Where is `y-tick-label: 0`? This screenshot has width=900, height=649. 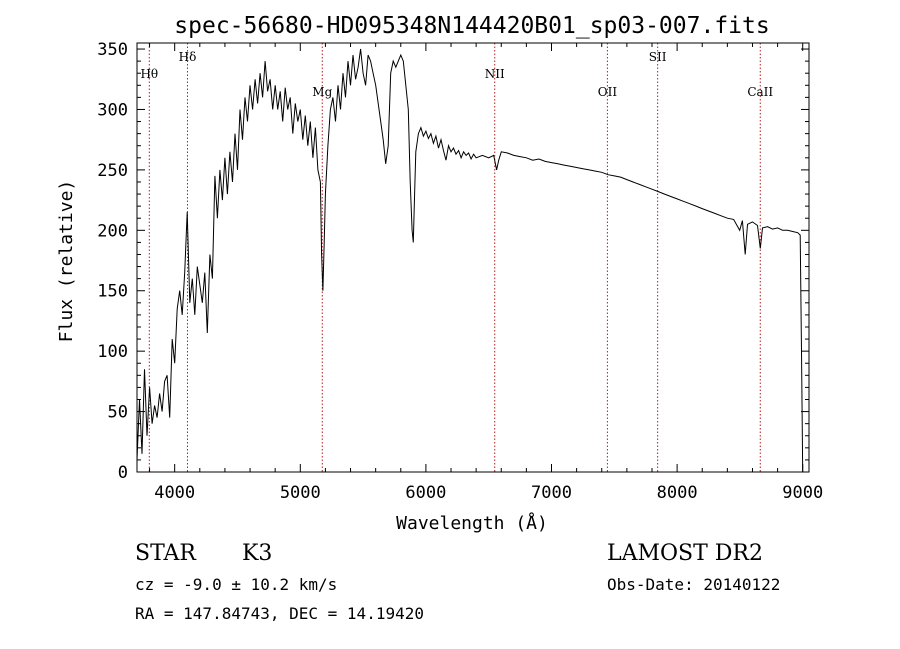
y-tick-label: 0 is located at coordinates (123, 473).